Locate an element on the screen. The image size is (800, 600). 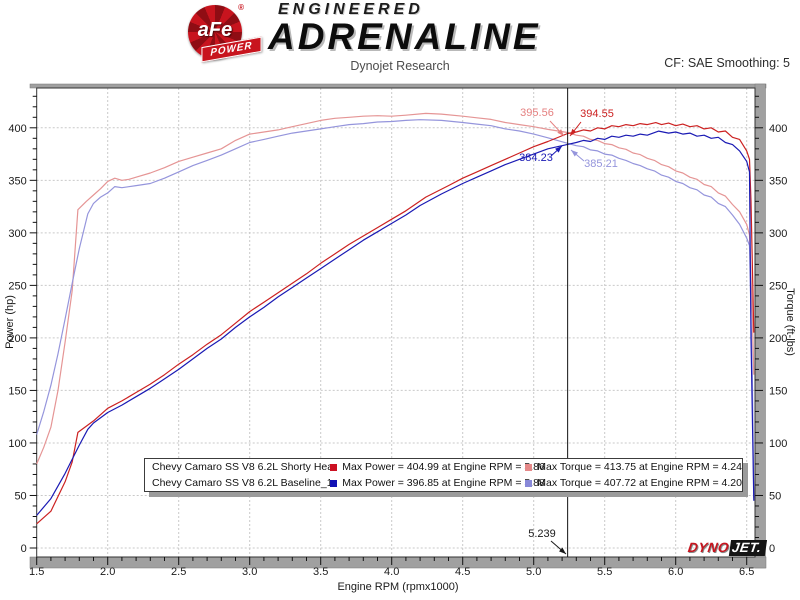
engineered-label: ENGINEERED is located at coordinates (351, 9).